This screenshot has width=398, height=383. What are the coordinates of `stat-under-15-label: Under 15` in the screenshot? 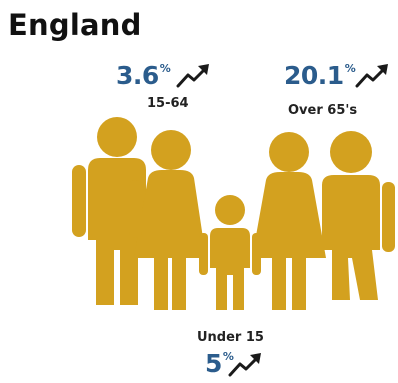 It's located at (230, 337).